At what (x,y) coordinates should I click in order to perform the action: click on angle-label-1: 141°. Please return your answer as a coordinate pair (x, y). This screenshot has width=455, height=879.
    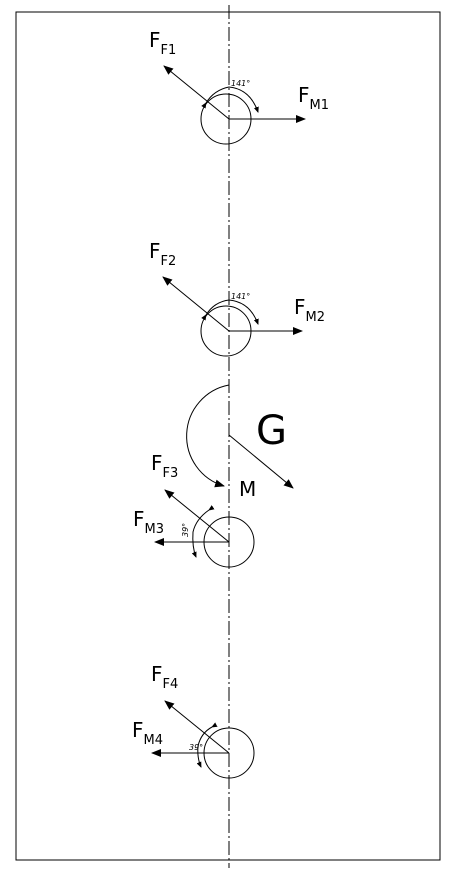
    Looking at the image, I should click on (240, 83).